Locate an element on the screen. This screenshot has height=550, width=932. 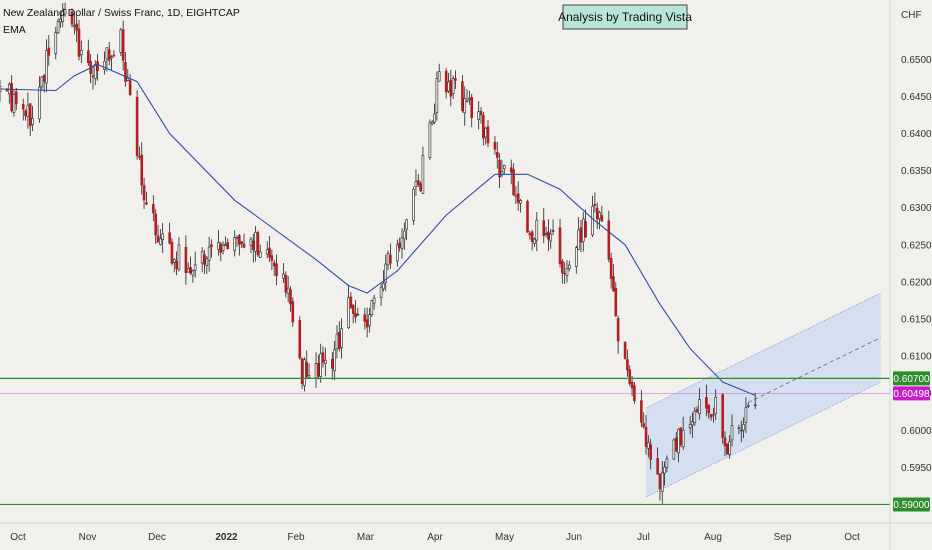
x-tick-label: Sep is located at coordinates (783, 537).